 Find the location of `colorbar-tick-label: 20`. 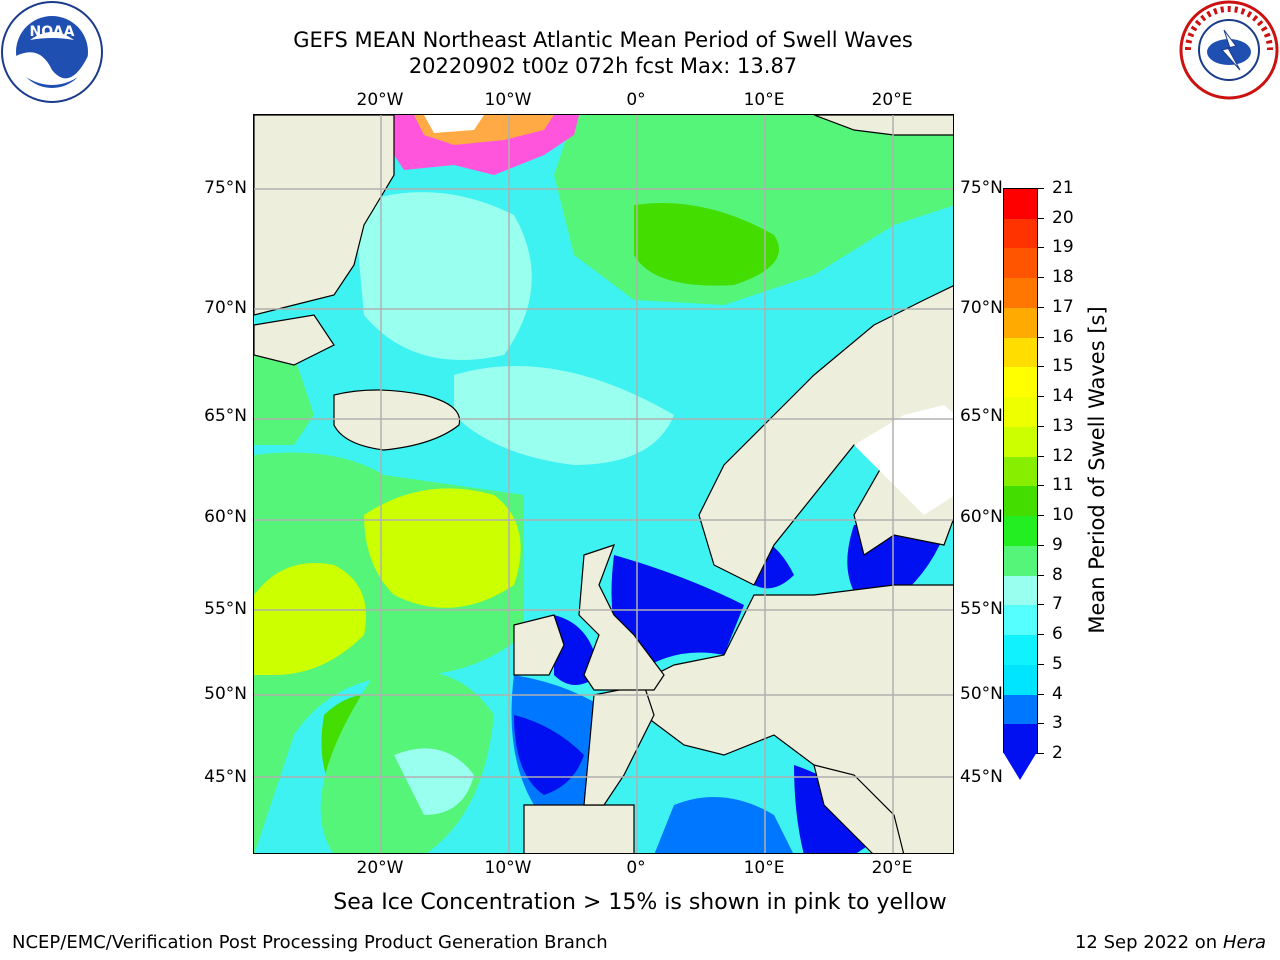

colorbar-tick-label: 20 is located at coordinates (1063, 217).